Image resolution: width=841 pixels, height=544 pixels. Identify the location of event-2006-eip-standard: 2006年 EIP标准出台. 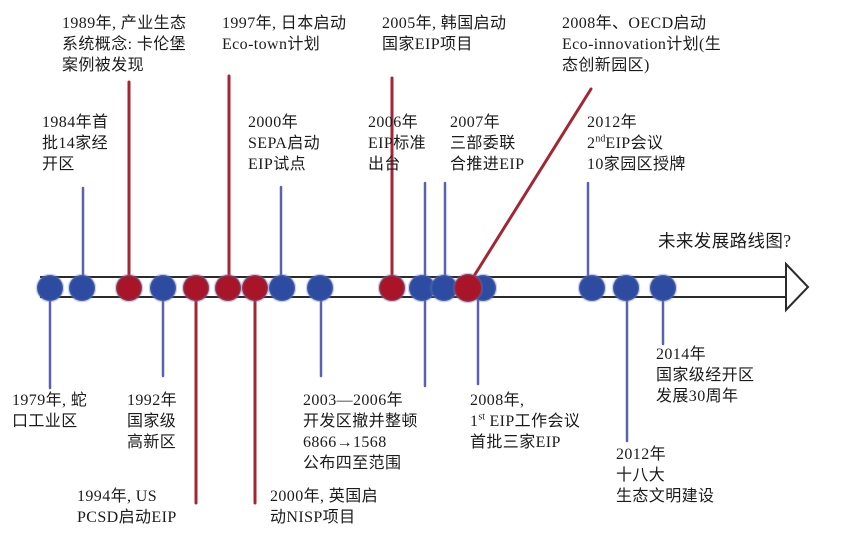
(397, 143).